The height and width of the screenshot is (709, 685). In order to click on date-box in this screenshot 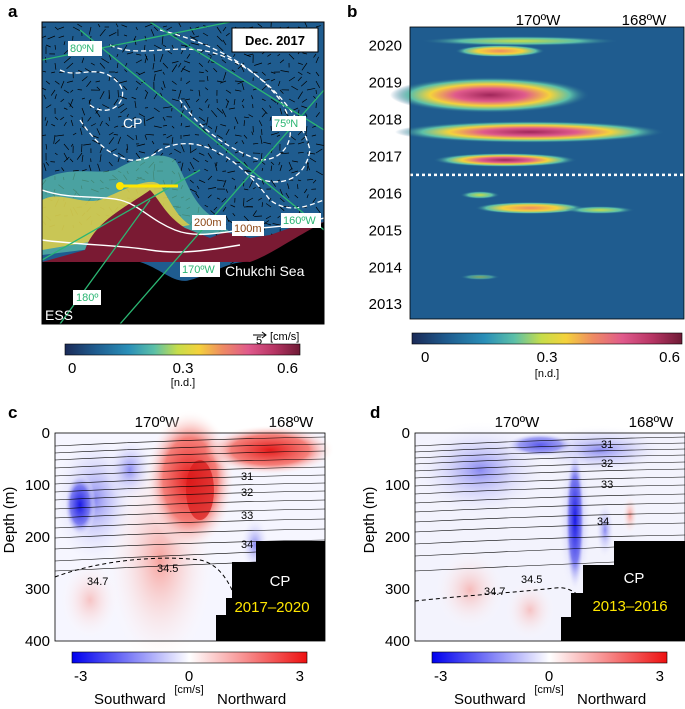, I will do `click(275, 40)`.